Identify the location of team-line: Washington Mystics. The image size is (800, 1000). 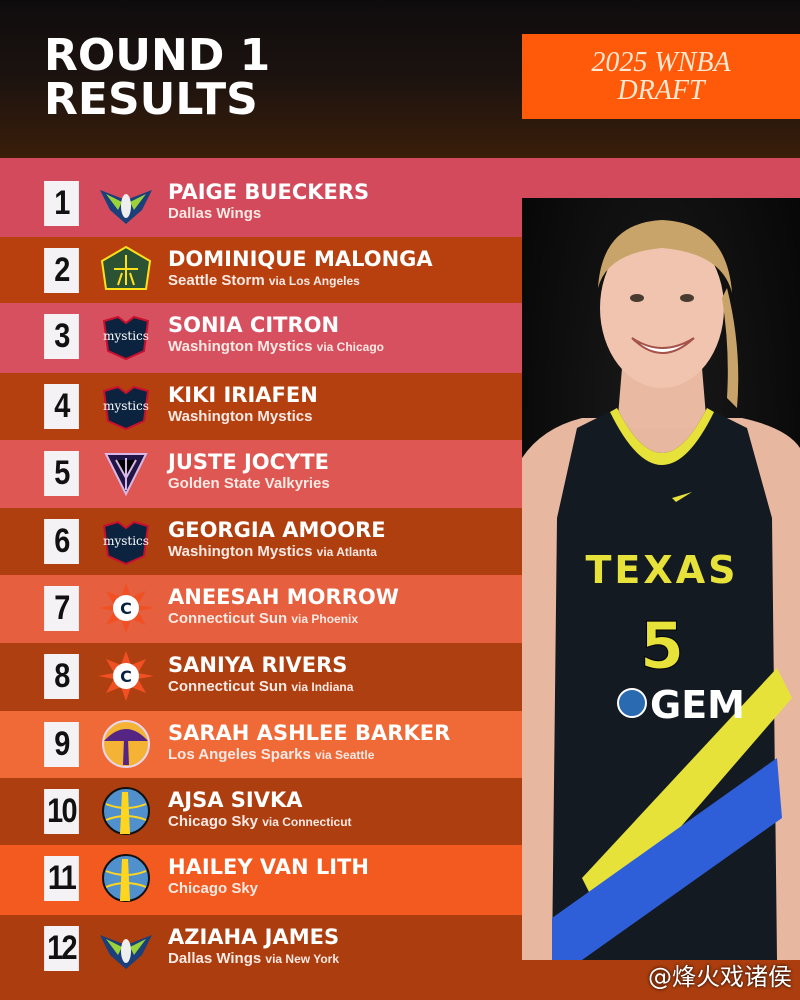
(240, 417).